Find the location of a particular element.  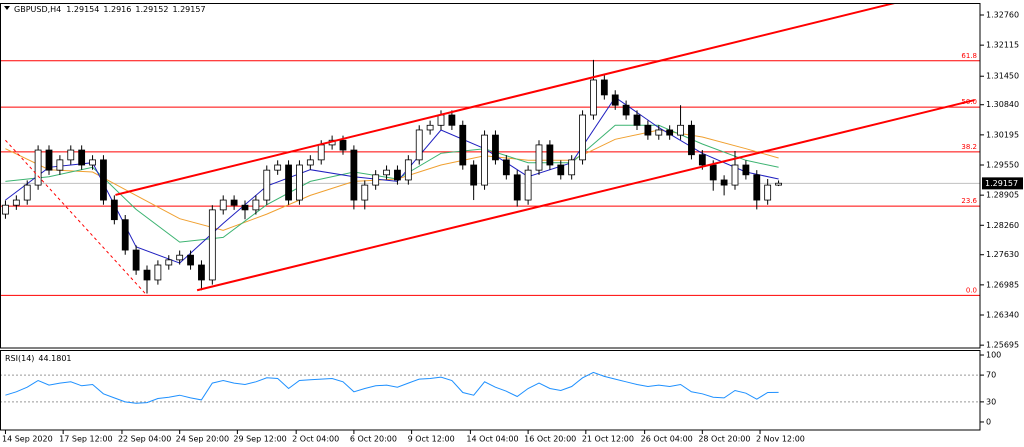

low: 1.29152 is located at coordinates (151, 9).